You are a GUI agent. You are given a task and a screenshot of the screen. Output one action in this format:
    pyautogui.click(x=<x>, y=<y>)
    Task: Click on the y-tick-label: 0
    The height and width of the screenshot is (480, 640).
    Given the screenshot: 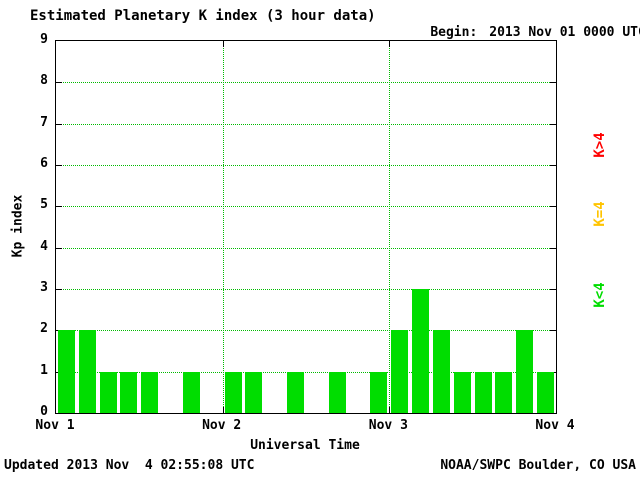 What is the action you would take?
    pyautogui.click(x=44, y=411)
    